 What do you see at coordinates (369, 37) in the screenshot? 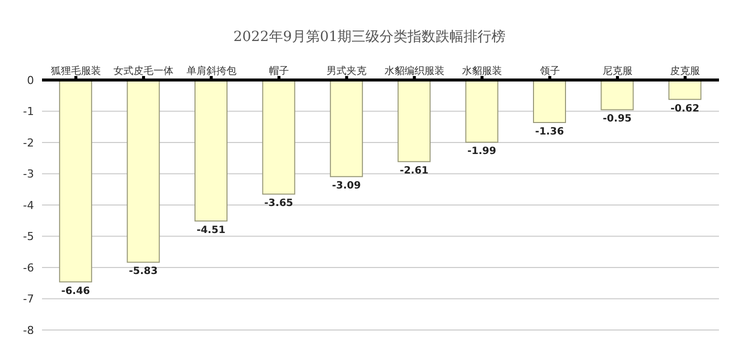
I see `chart-title: 2022年9月第01期三级分类指数跌幅排行榜` at bounding box center [369, 37].